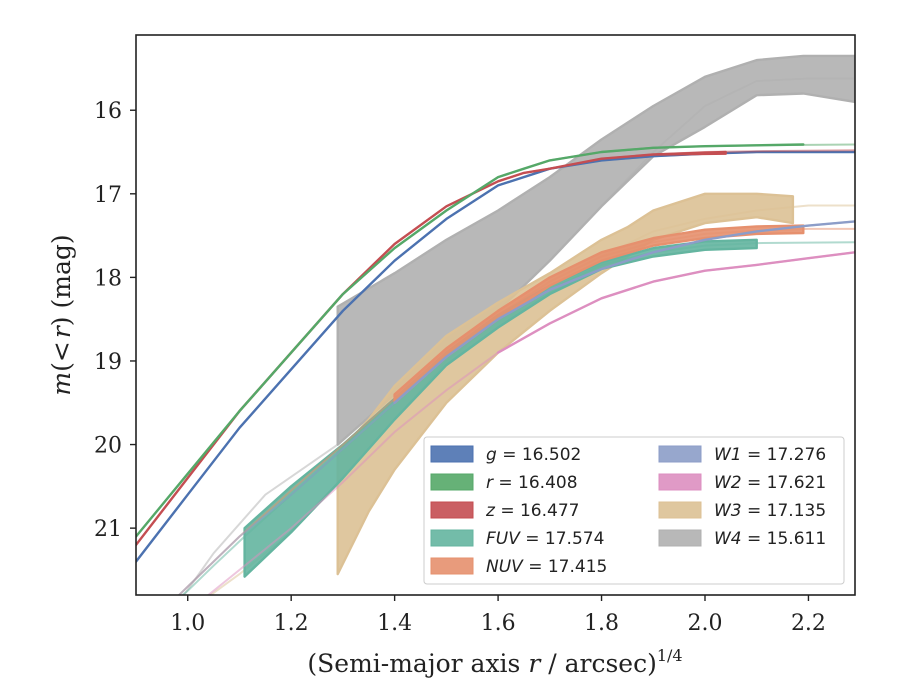 This screenshot has height=700, width=900. What do you see at coordinates (808, 623) in the screenshot?
I see `x-tick-label: 2.2` at bounding box center [808, 623].